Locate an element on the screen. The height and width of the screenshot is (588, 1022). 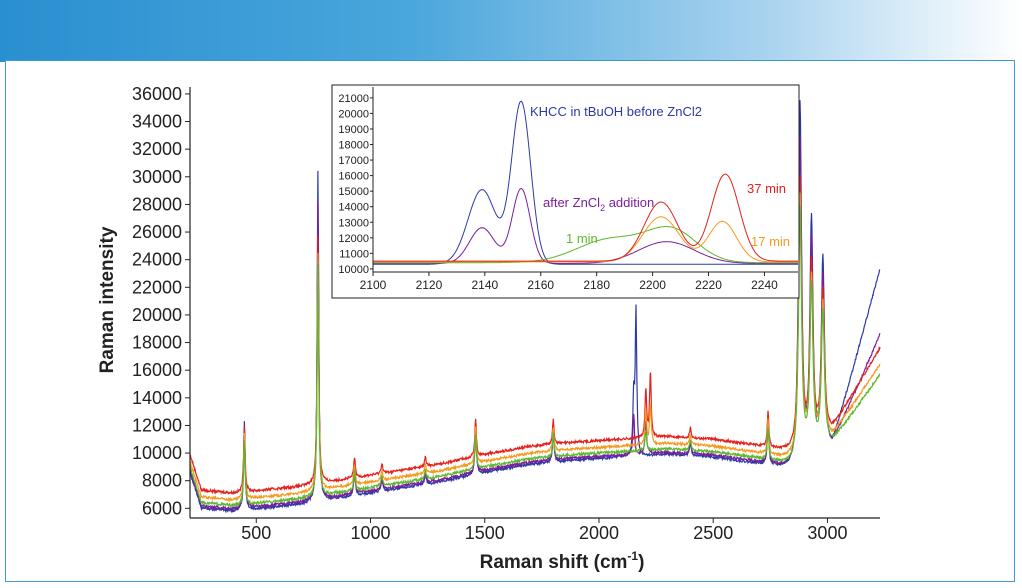
x-axis-label: Raman shift (cm-1) is located at coordinates (562, 561).